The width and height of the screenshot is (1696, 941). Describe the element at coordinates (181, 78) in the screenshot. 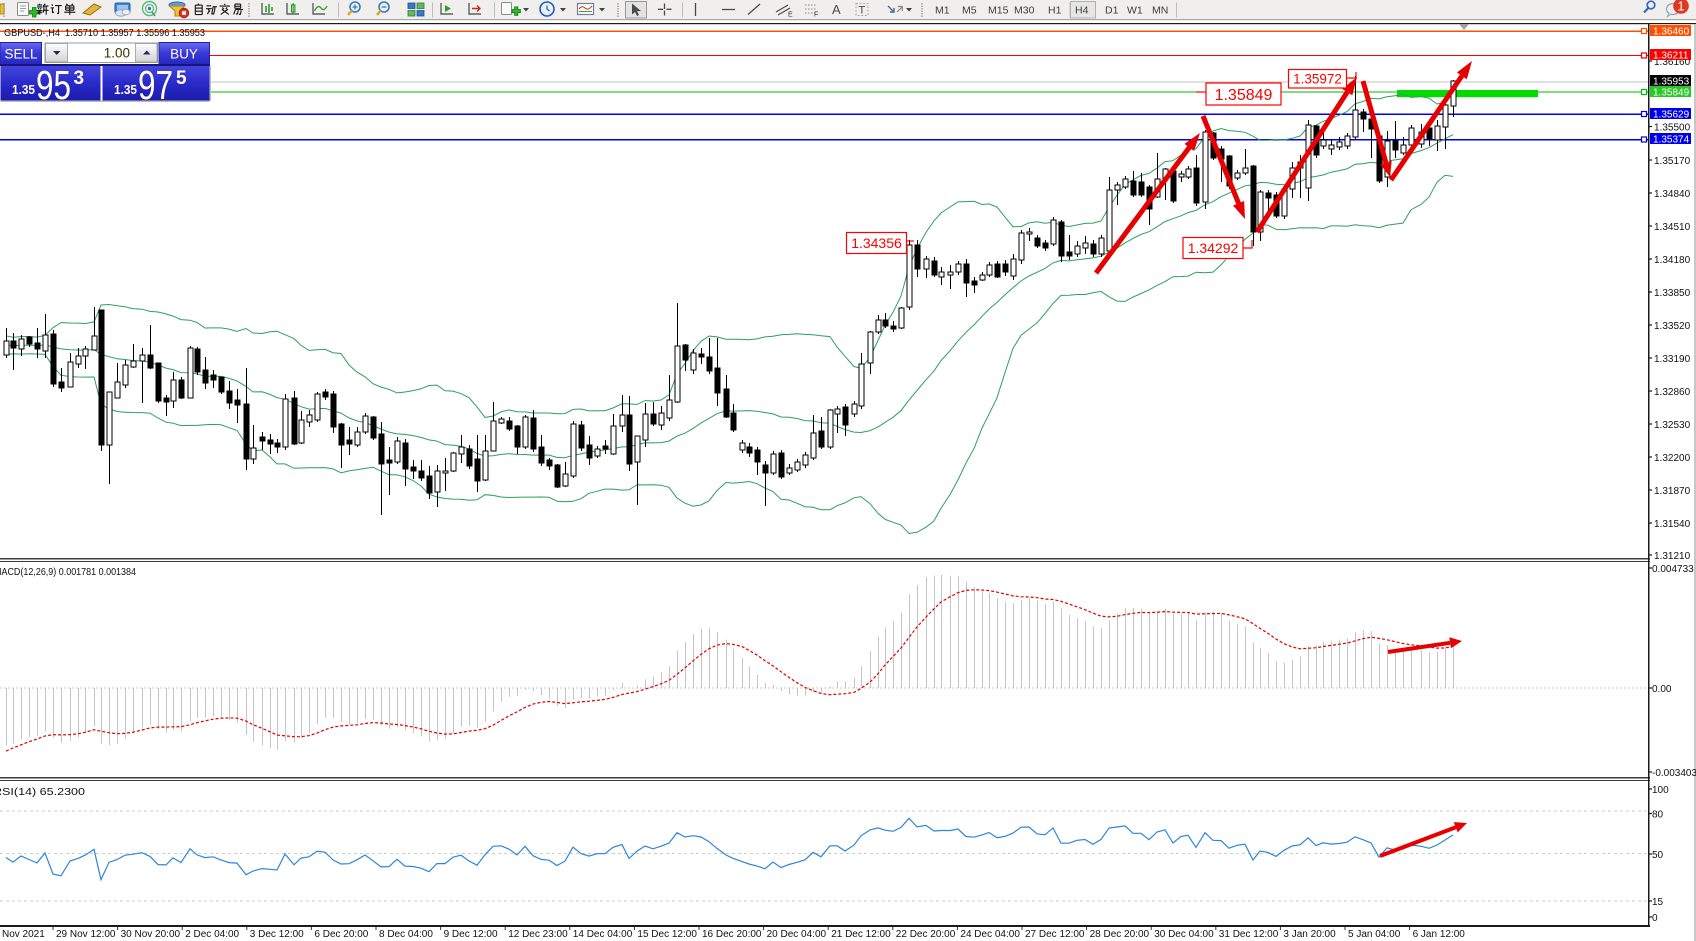

I see `svg-text: 5` at that location.